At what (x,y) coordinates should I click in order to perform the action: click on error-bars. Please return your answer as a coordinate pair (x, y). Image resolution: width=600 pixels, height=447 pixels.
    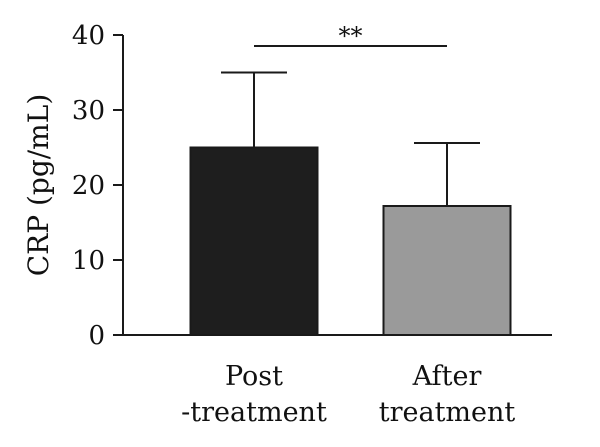
    Looking at the image, I should click on (350, 138).